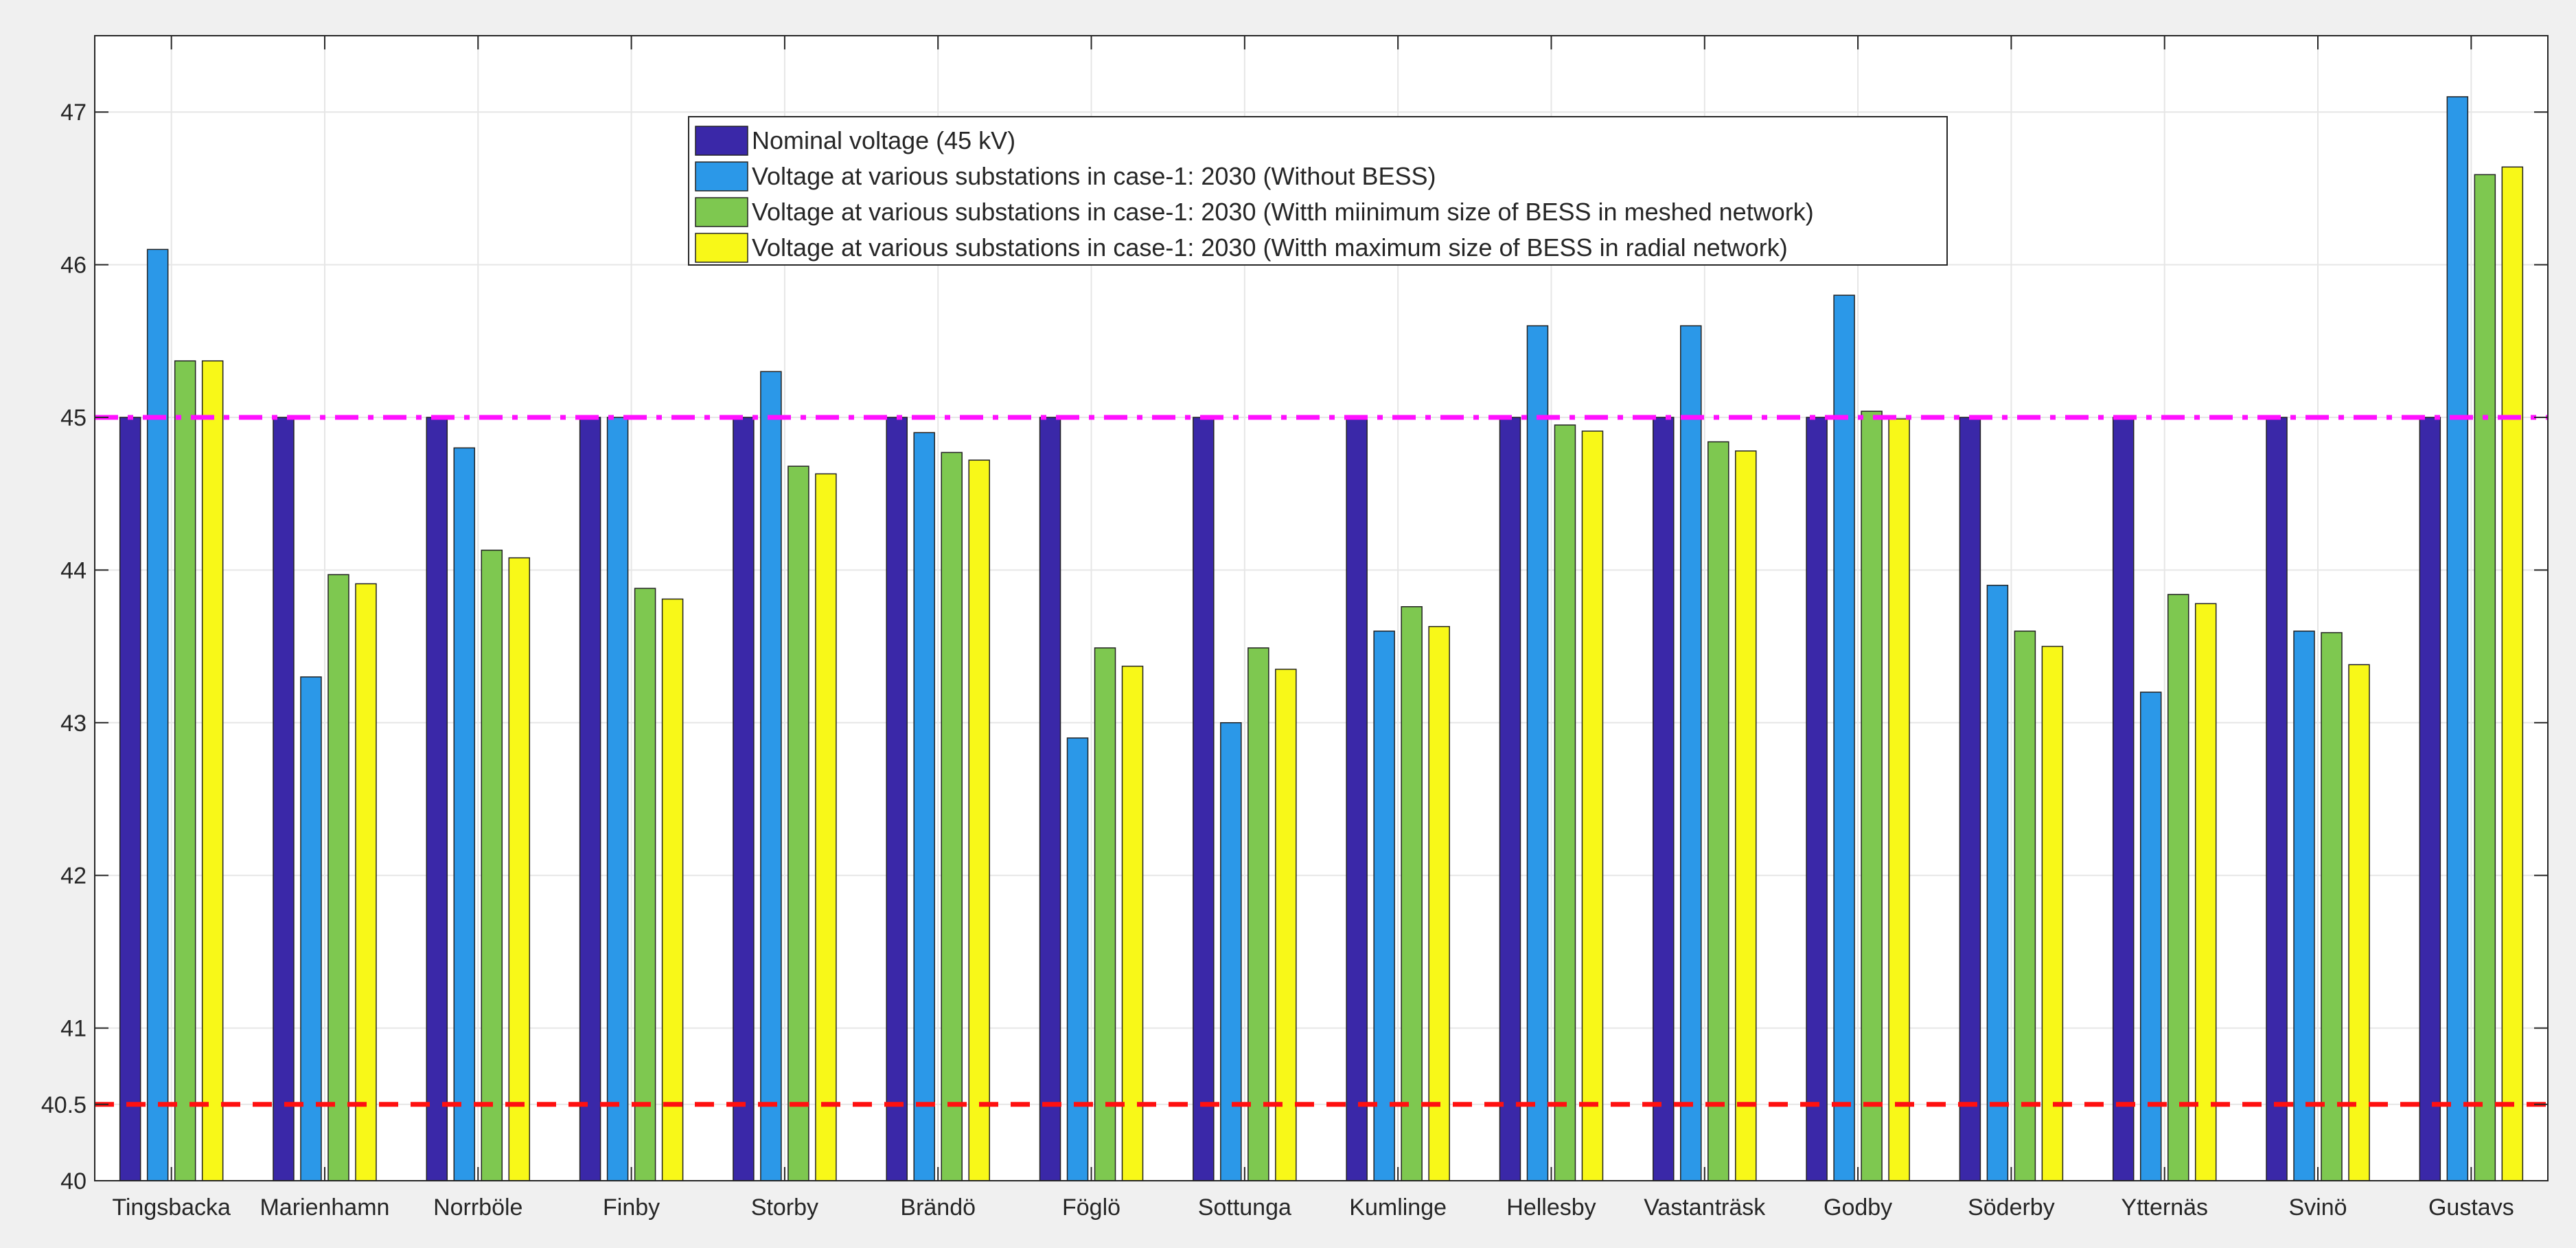 This screenshot has width=2576, height=1248. What do you see at coordinates (631, 1207) in the screenshot?
I see `x-tick-label: Finby` at bounding box center [631, 1207].